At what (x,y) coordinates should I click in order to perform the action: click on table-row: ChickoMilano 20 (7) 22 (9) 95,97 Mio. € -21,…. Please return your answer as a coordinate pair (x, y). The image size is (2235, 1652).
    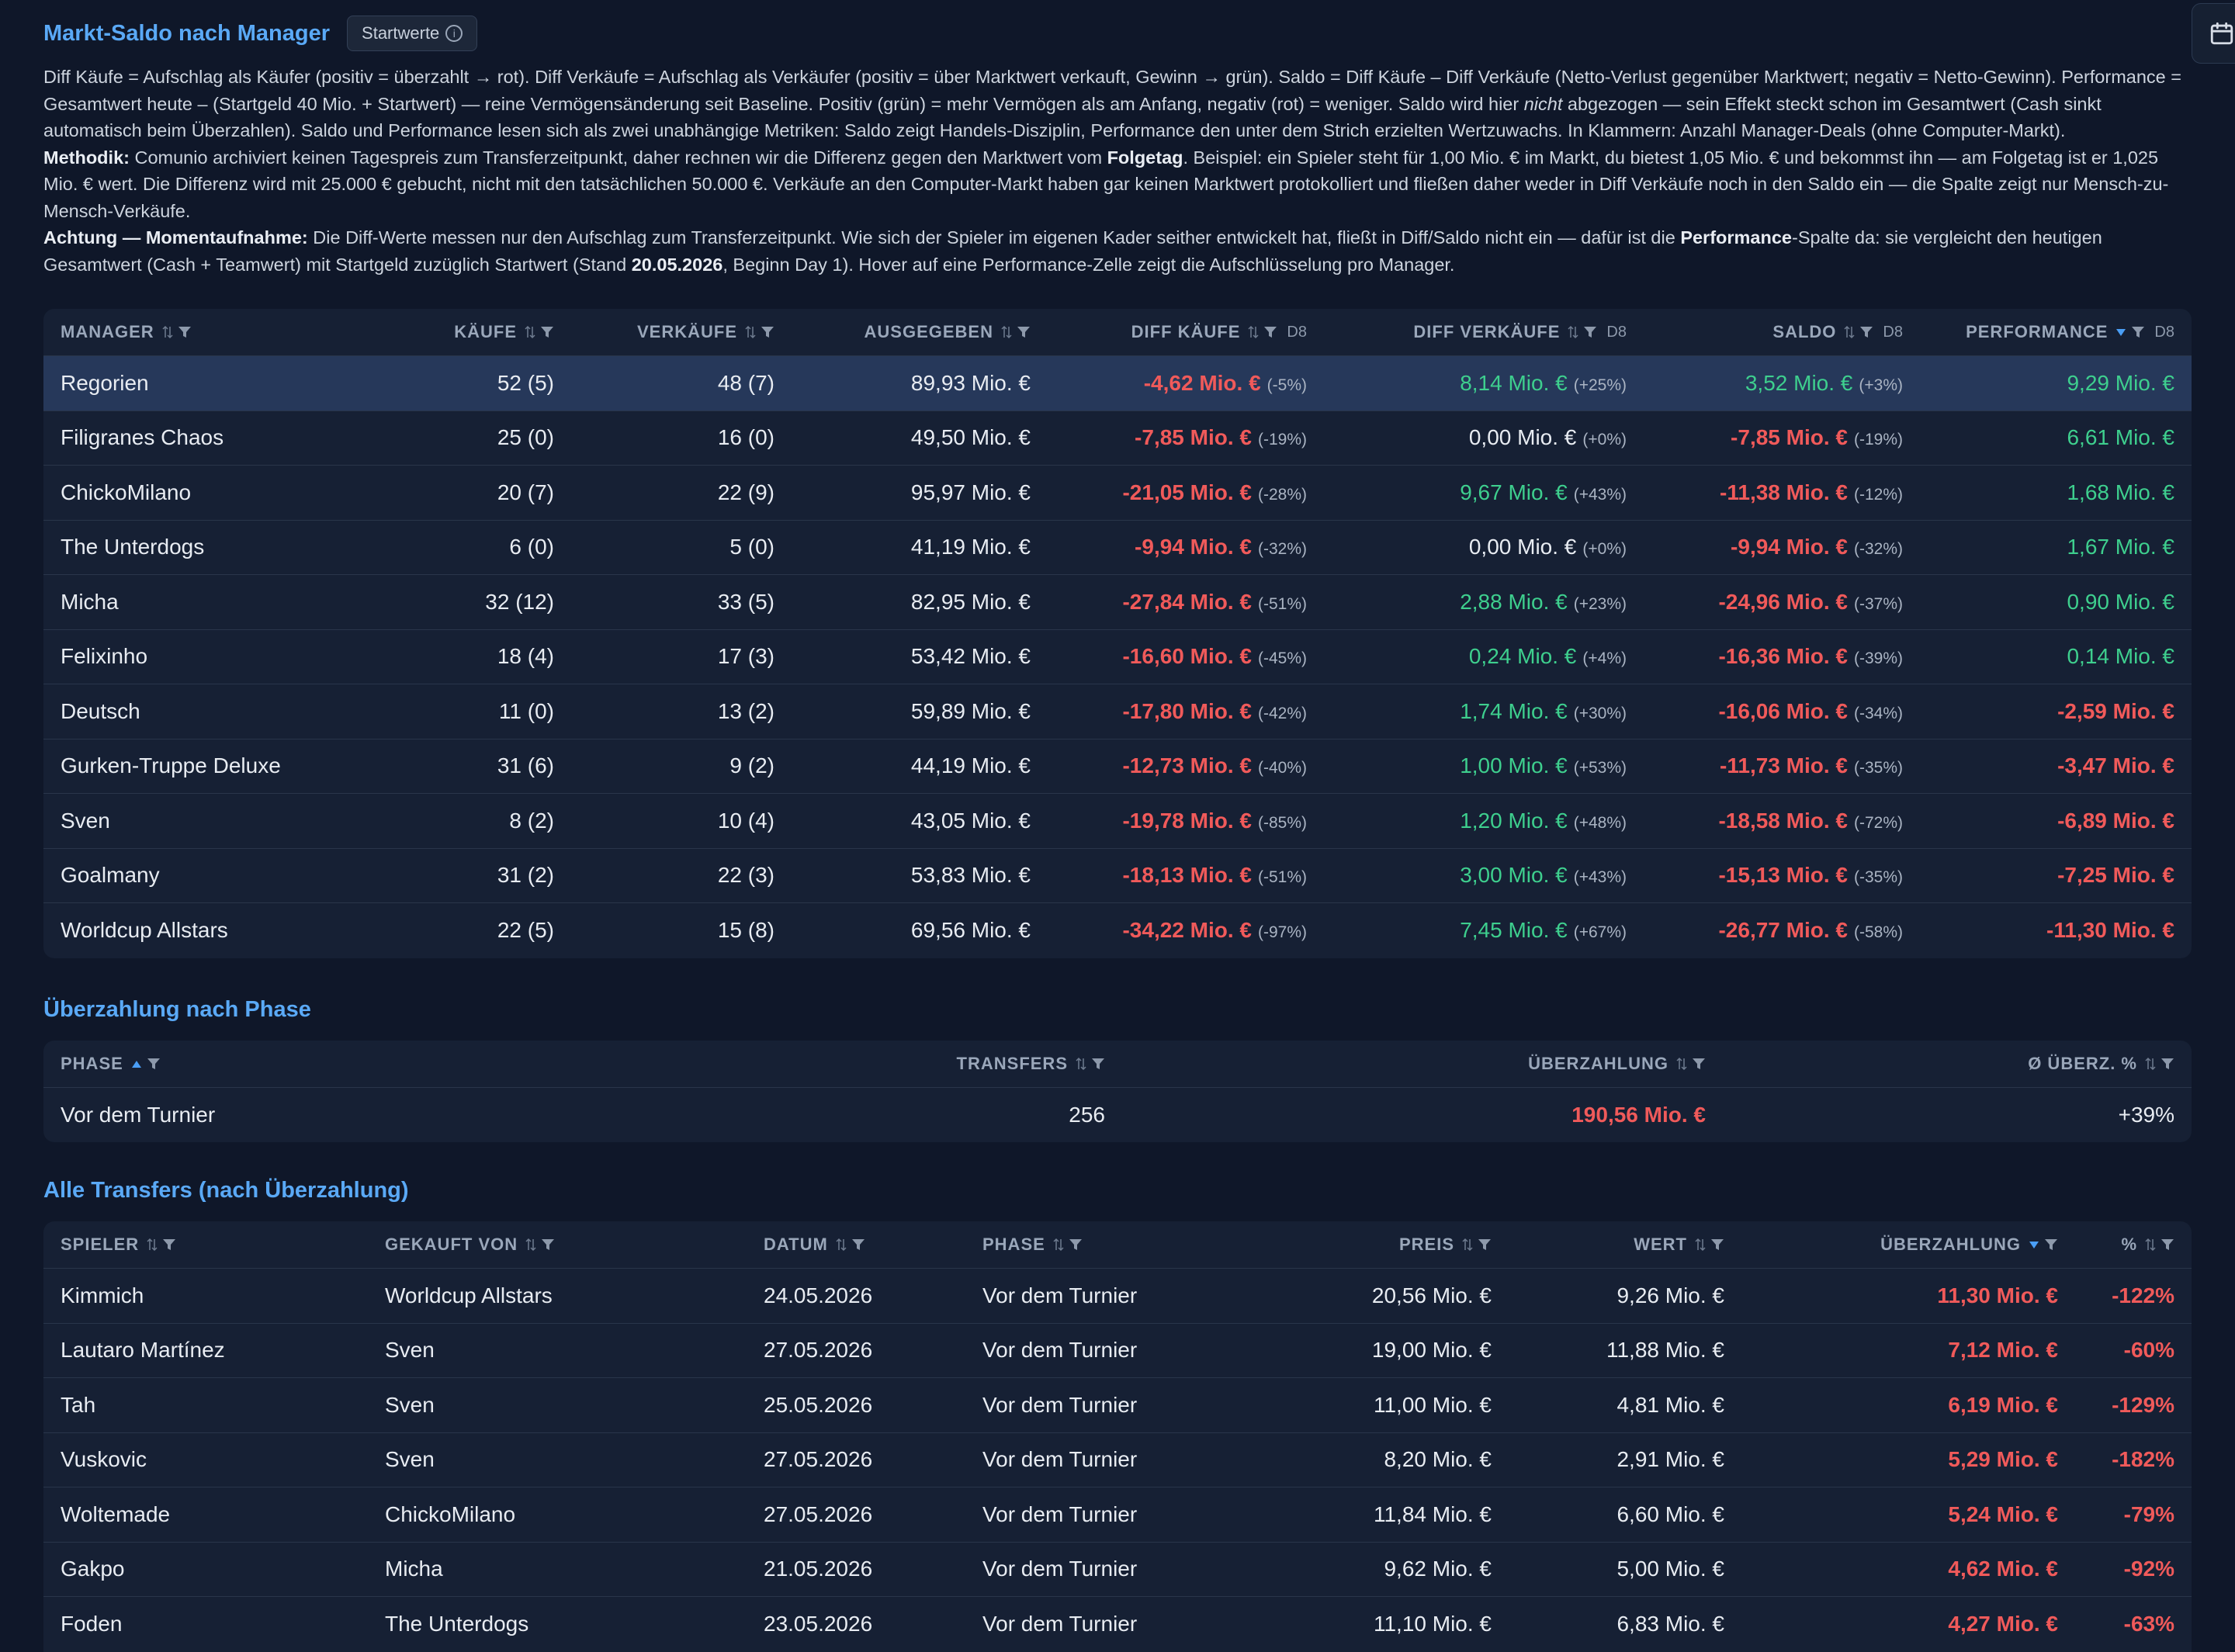
    Looking at the image, I should click on (1117, 493).